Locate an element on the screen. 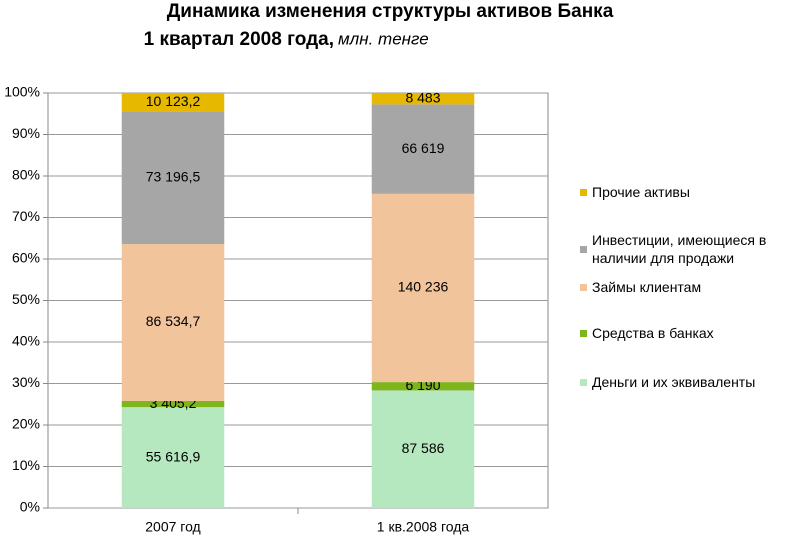  y-tick-label: 100% is located at coordinates (22, 92).